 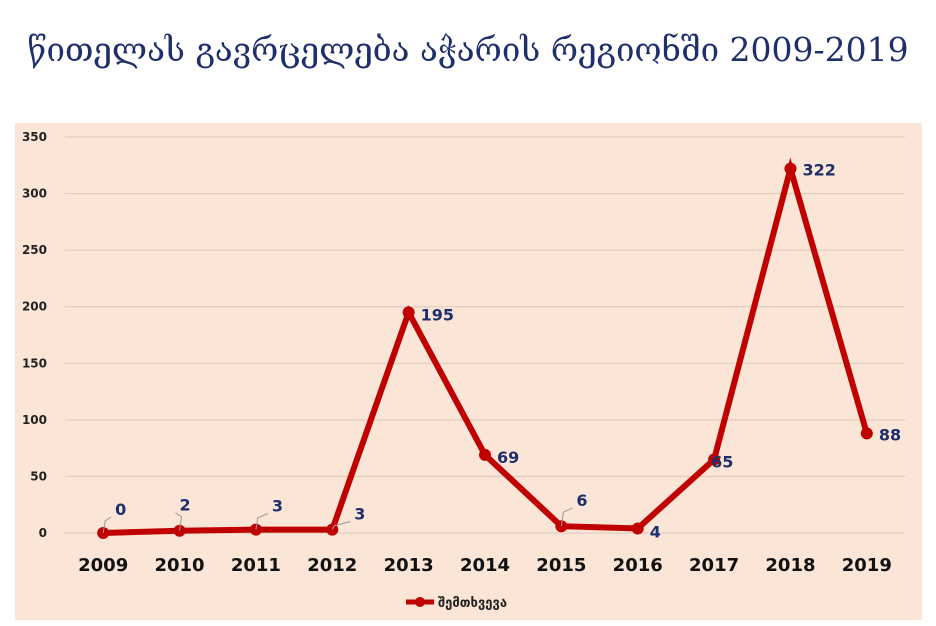 I want to click on data-label: 195, so click(x=437, y=314).